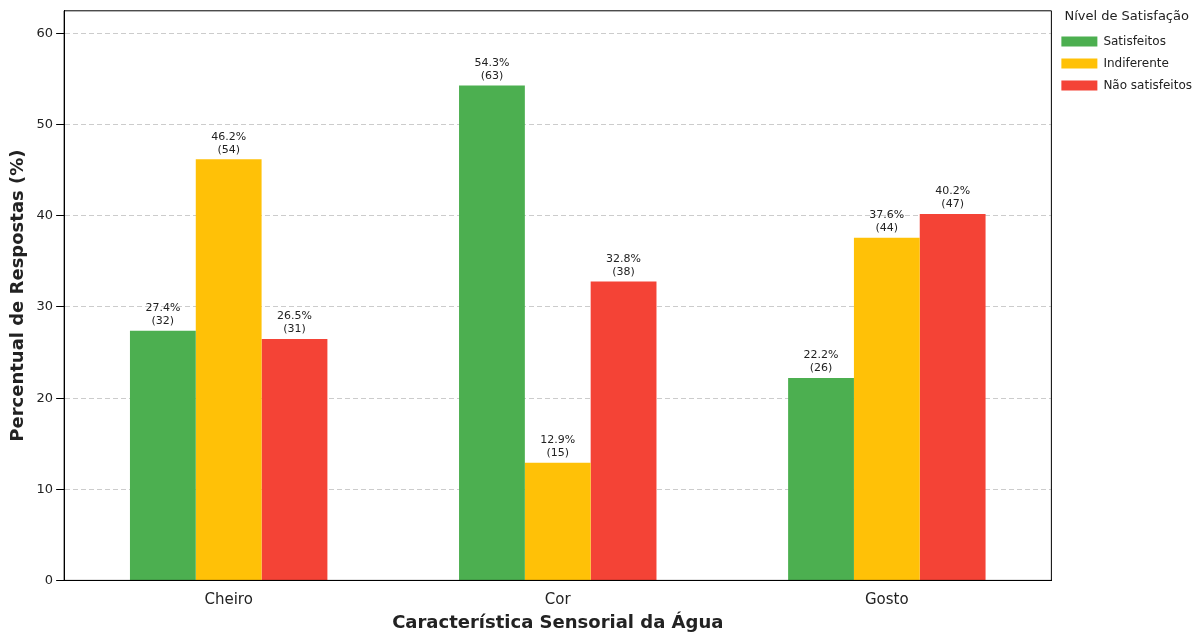 This screenshot has height=634, width=1202. What do you see at coordinates (624, 264) in the screenshot?
I see `data-label: 32.8% (38)` at bounding box center [624, 264].